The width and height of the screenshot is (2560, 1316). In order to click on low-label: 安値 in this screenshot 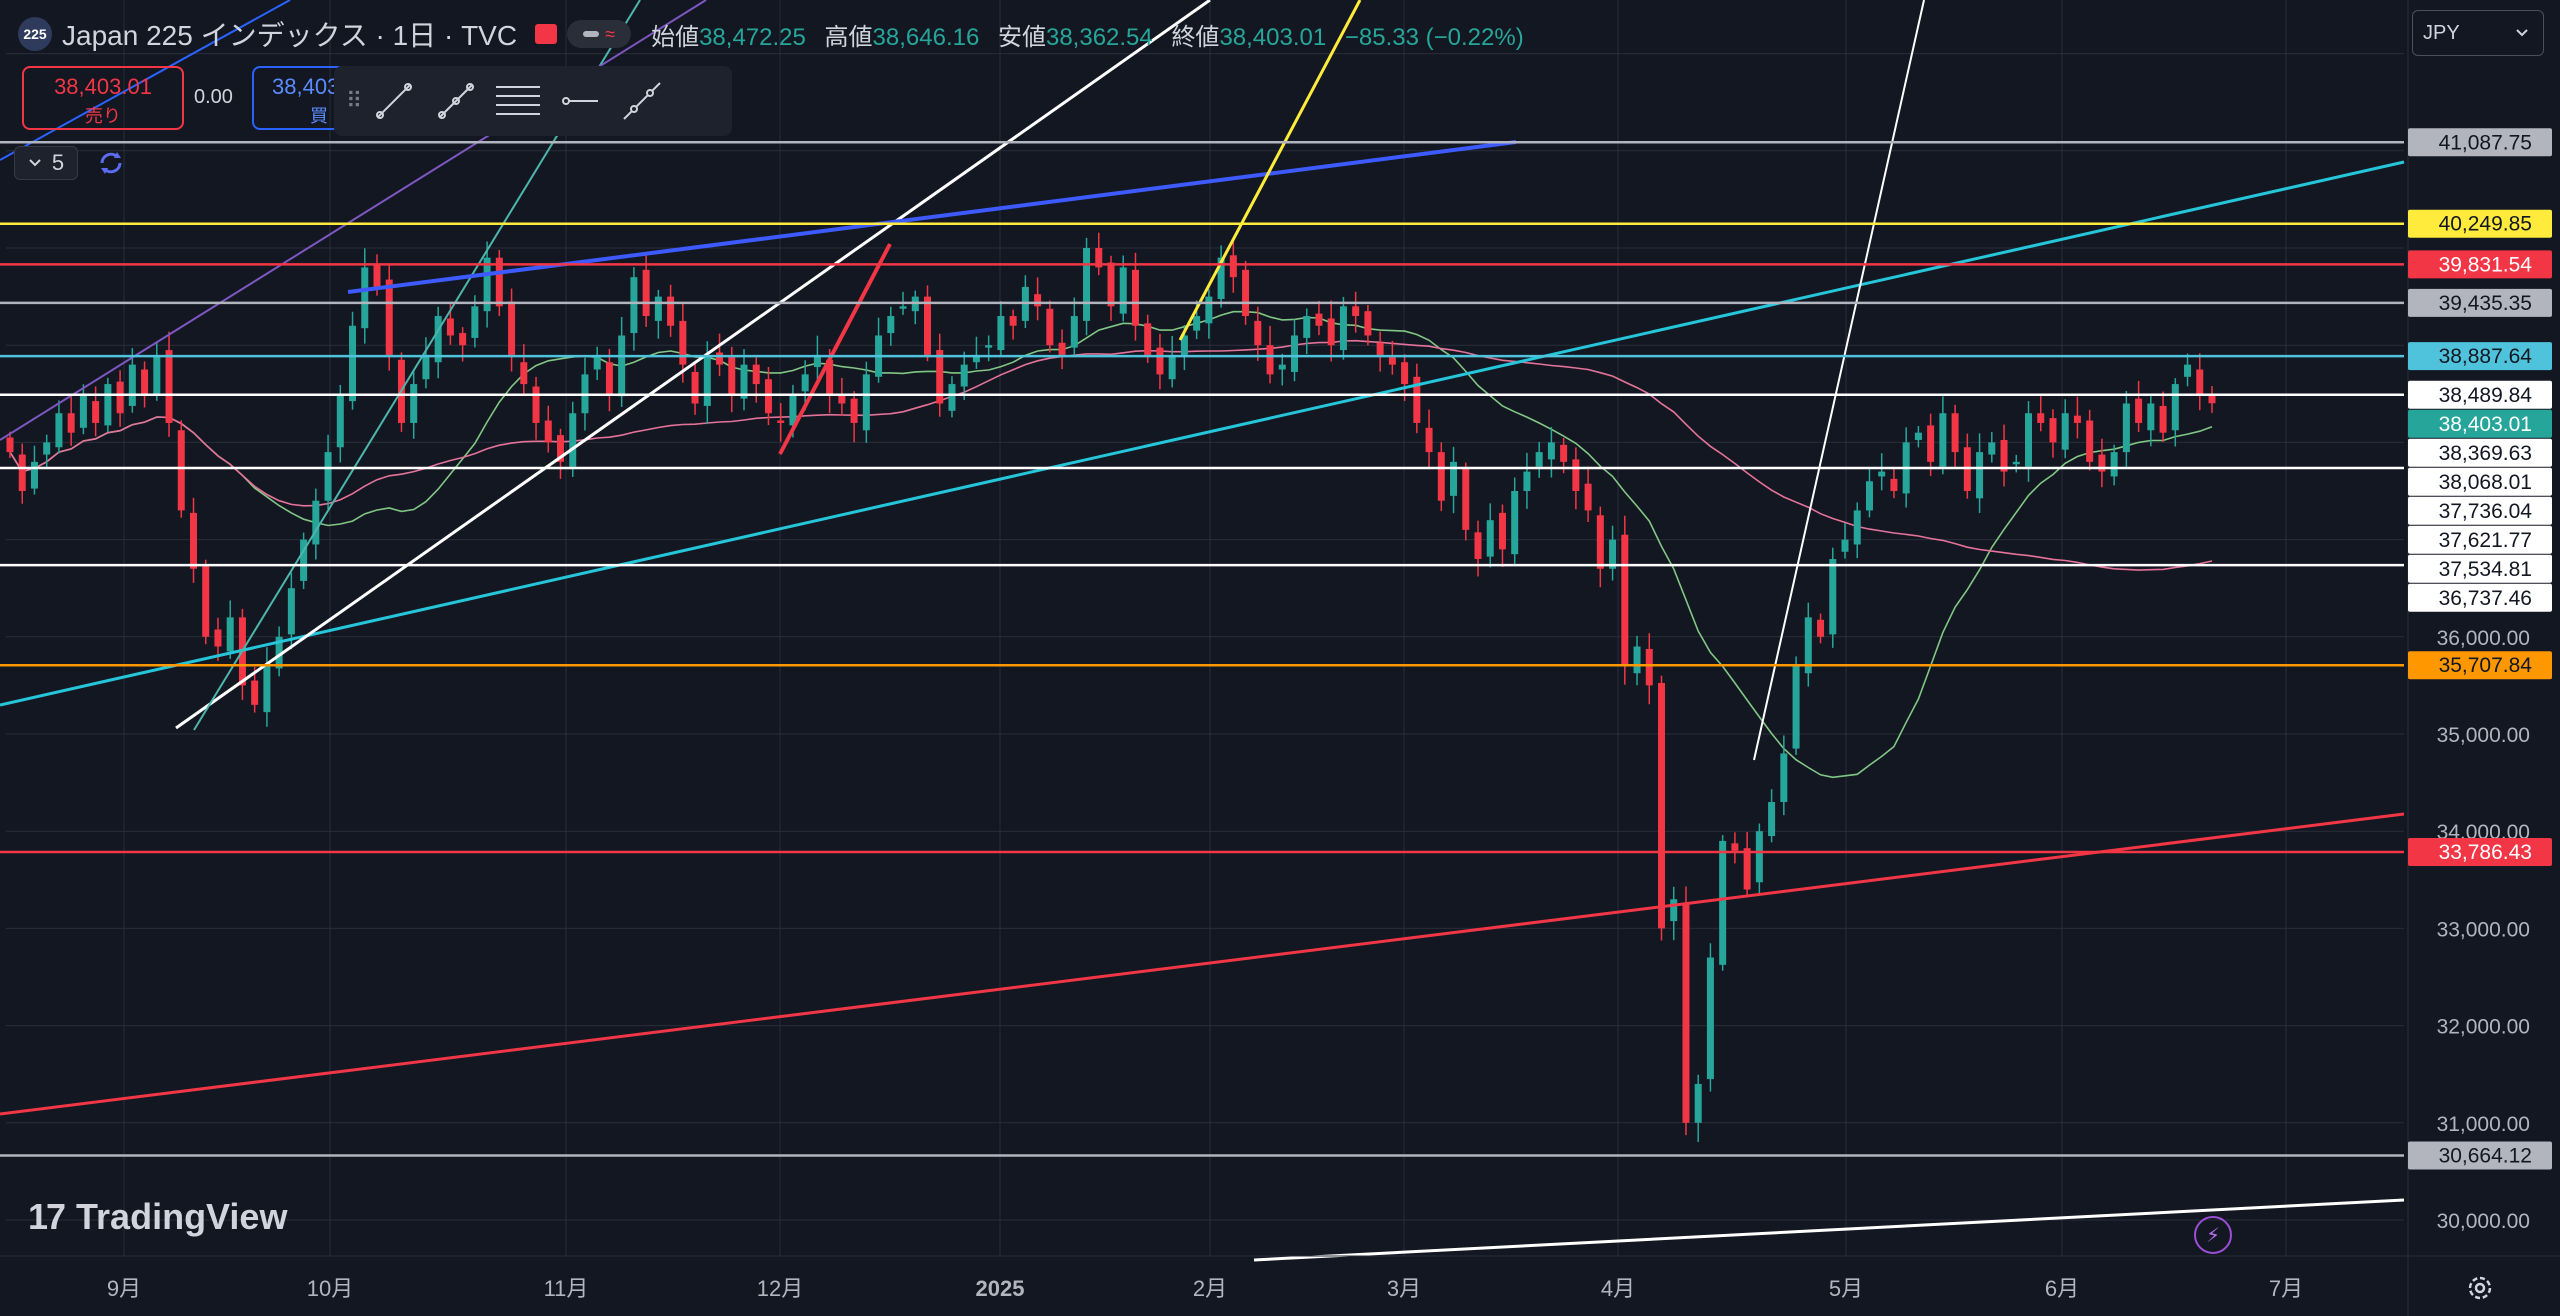, I will do `click(1021, 37)`.